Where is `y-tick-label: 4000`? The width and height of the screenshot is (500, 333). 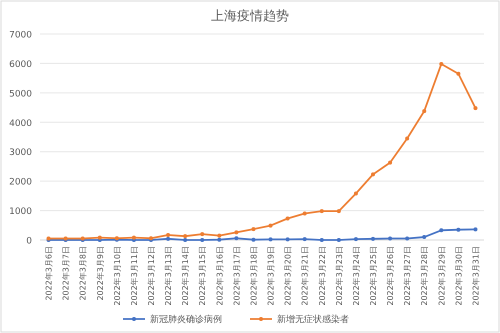 y-tick-label: 4000 is located at coordinates (20, 123).